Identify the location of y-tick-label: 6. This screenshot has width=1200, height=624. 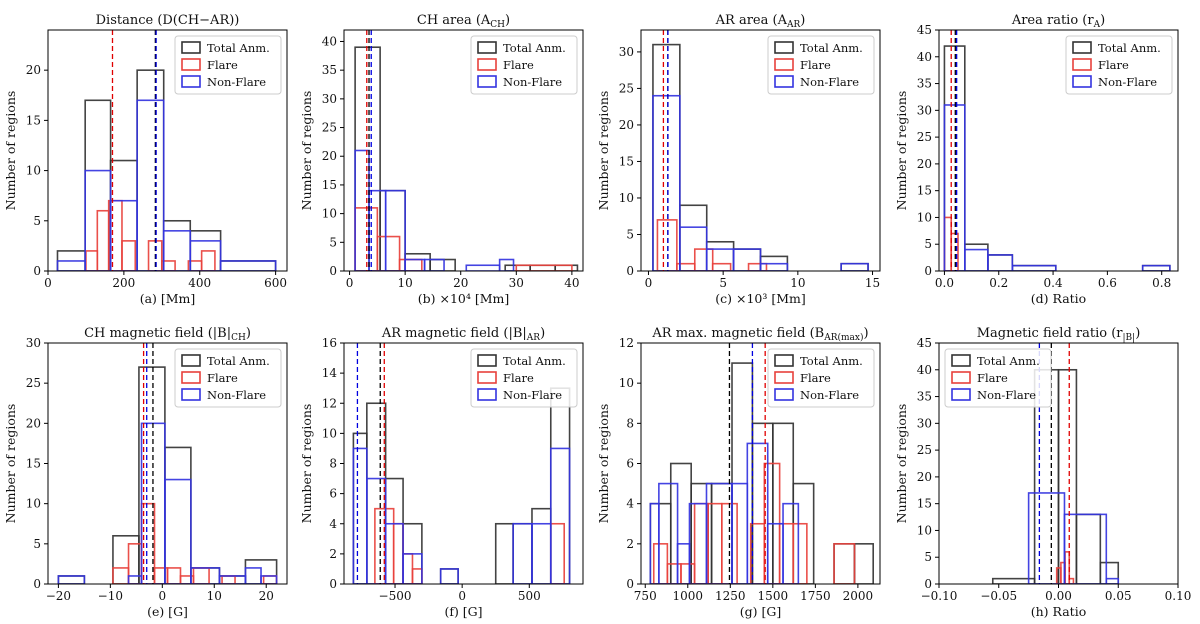
(333, 494).